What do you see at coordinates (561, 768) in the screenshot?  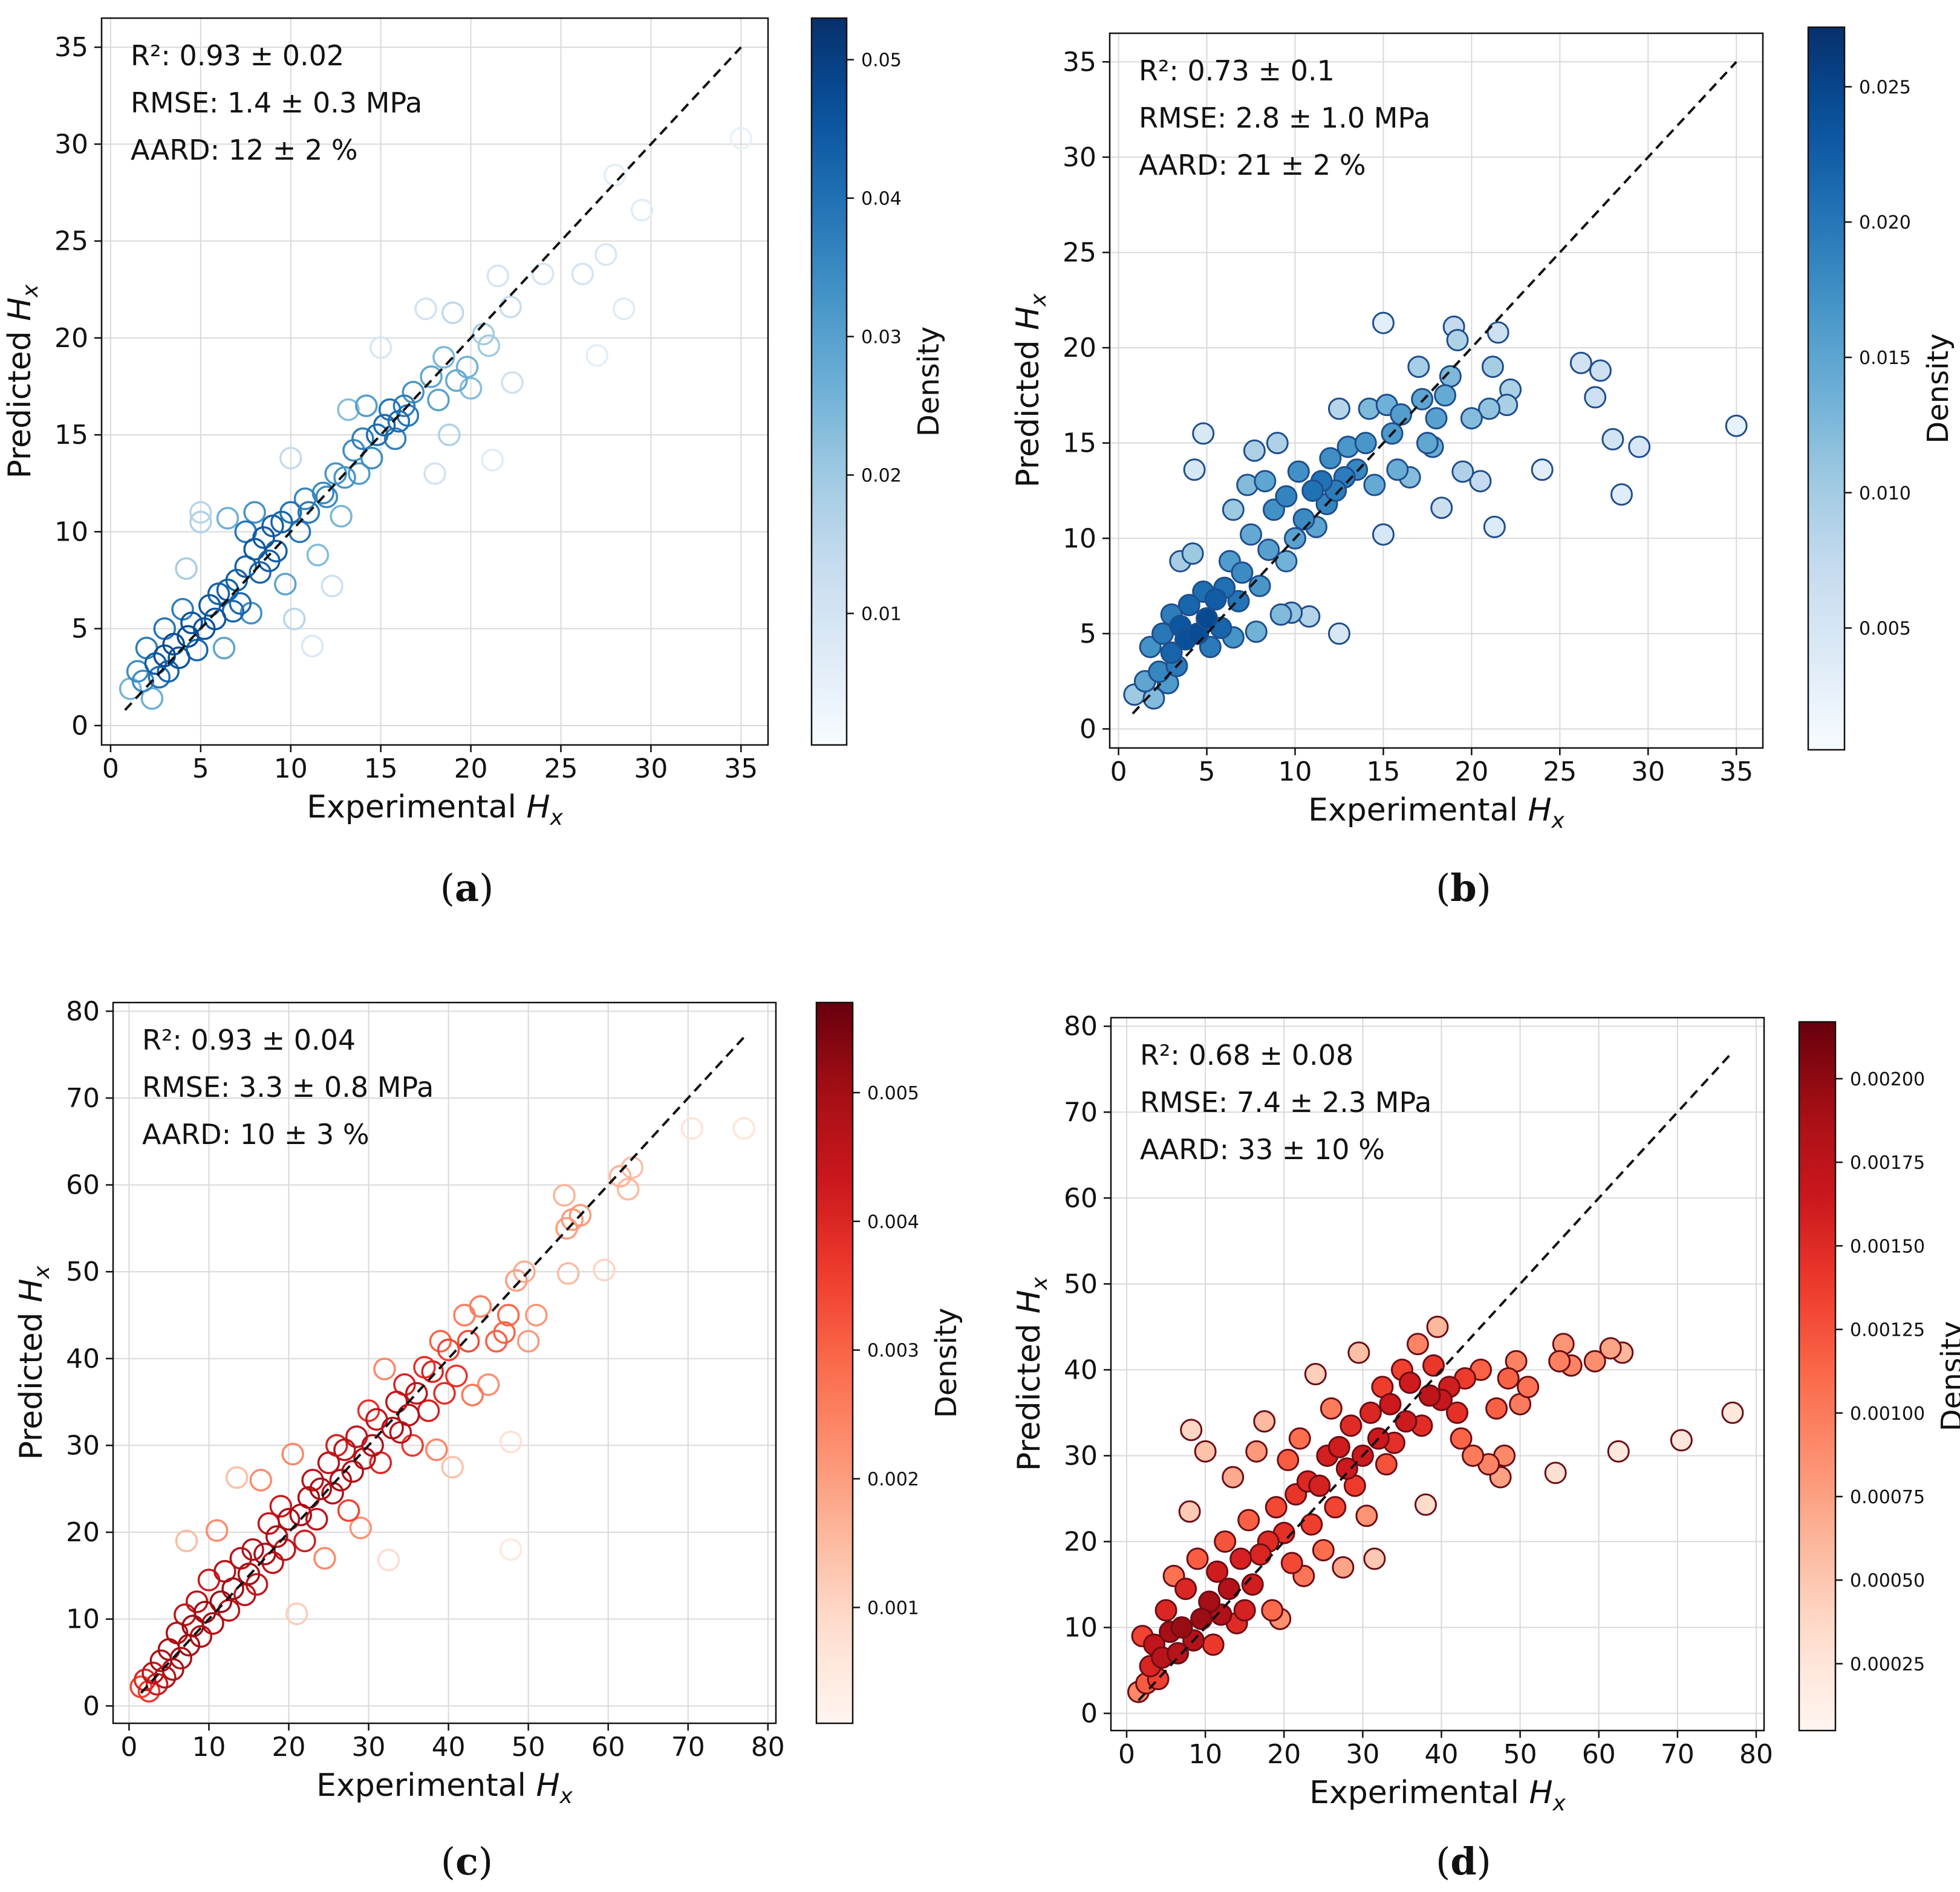 I see `x-tick-label: 25` at bounding box center [561, 768].